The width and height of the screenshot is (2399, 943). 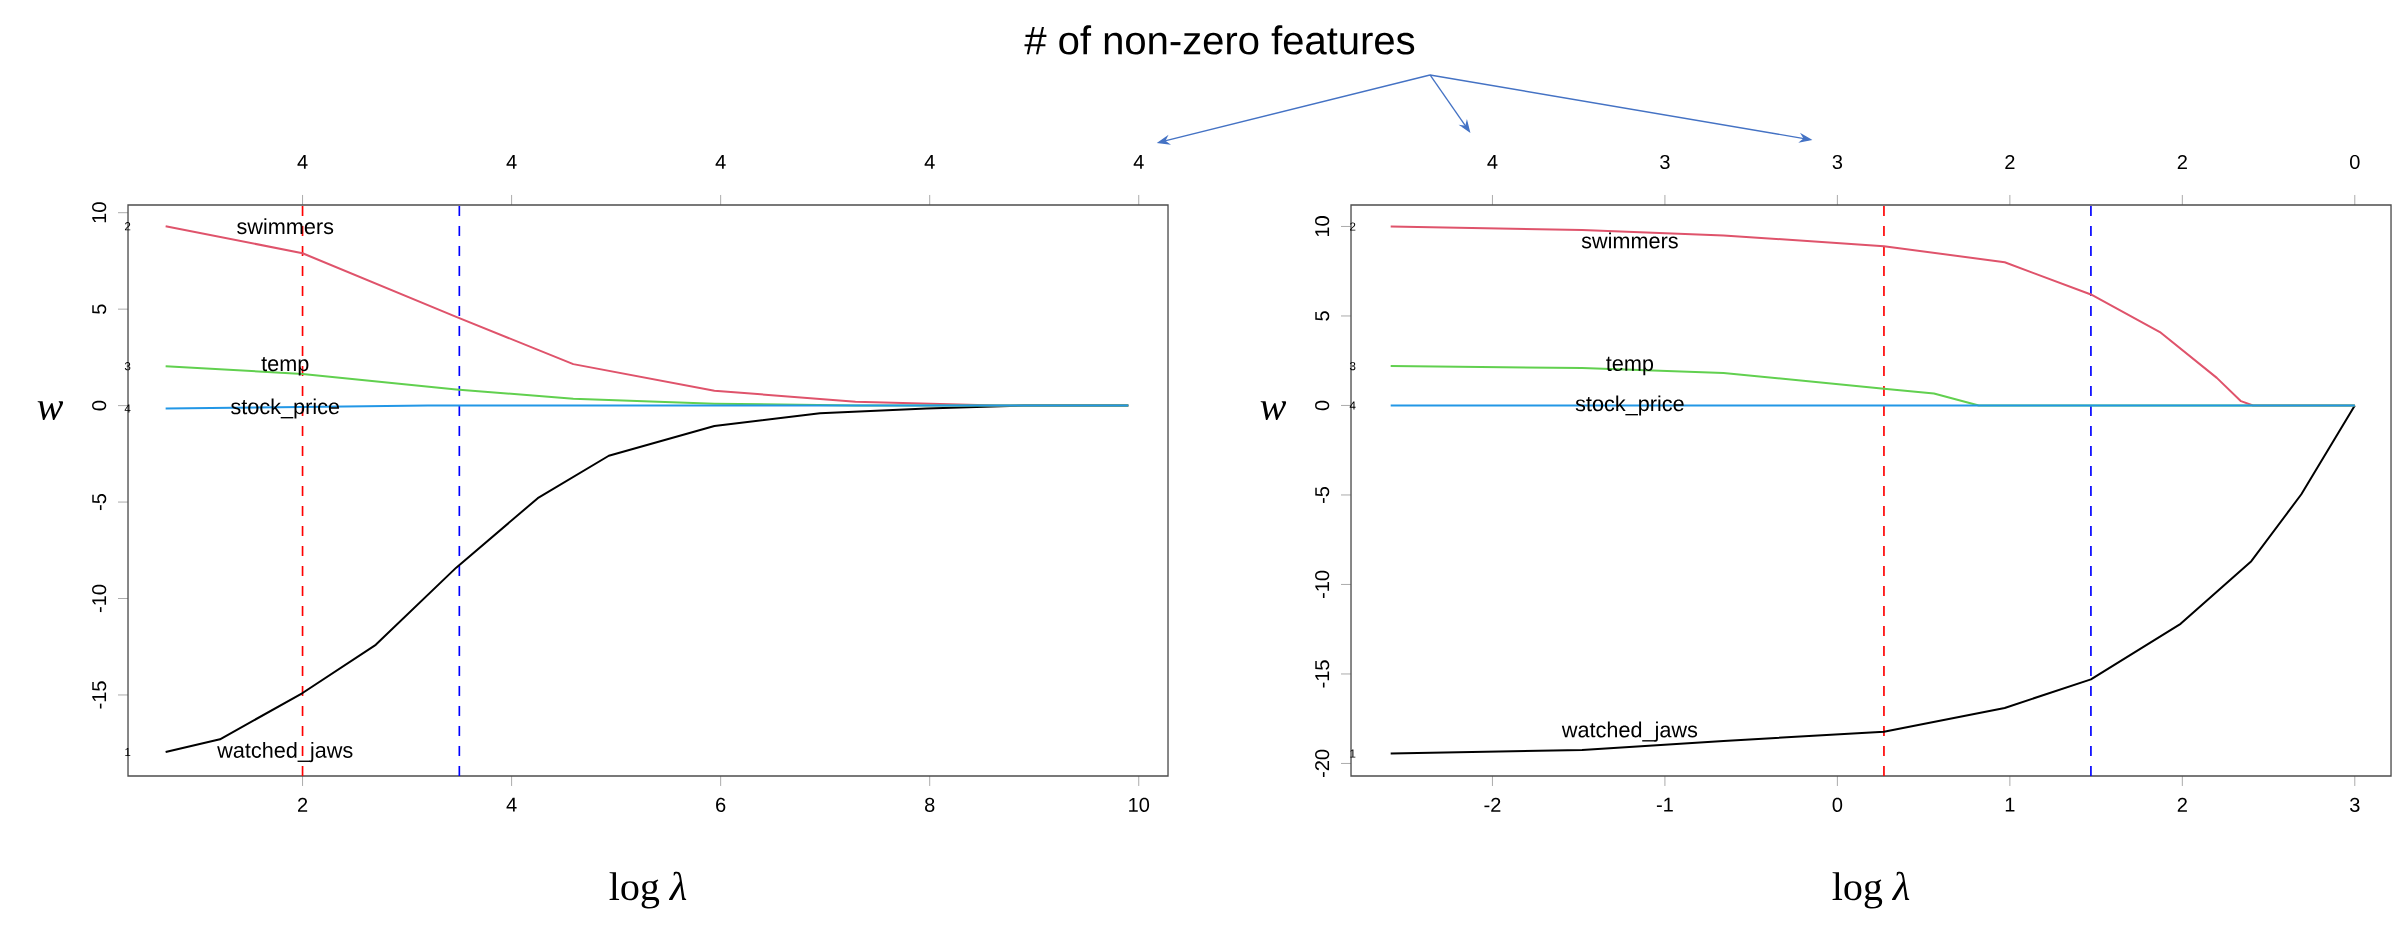 What do you see at coordinates (511, 804) in the screenshot?
I see `x-tick-label: 4` at bounding box center [511, 804].